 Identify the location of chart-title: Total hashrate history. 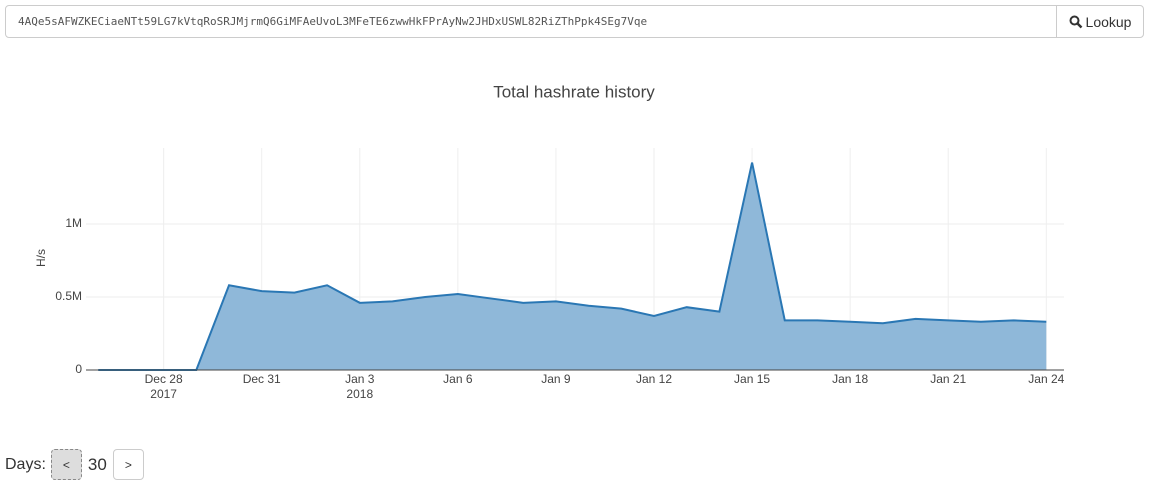
(574, 91).